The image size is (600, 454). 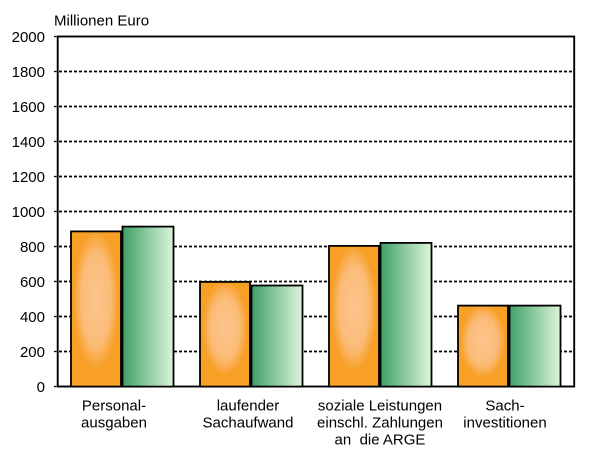 I want to click on svg-text: 400, so click(x=32, y=317).